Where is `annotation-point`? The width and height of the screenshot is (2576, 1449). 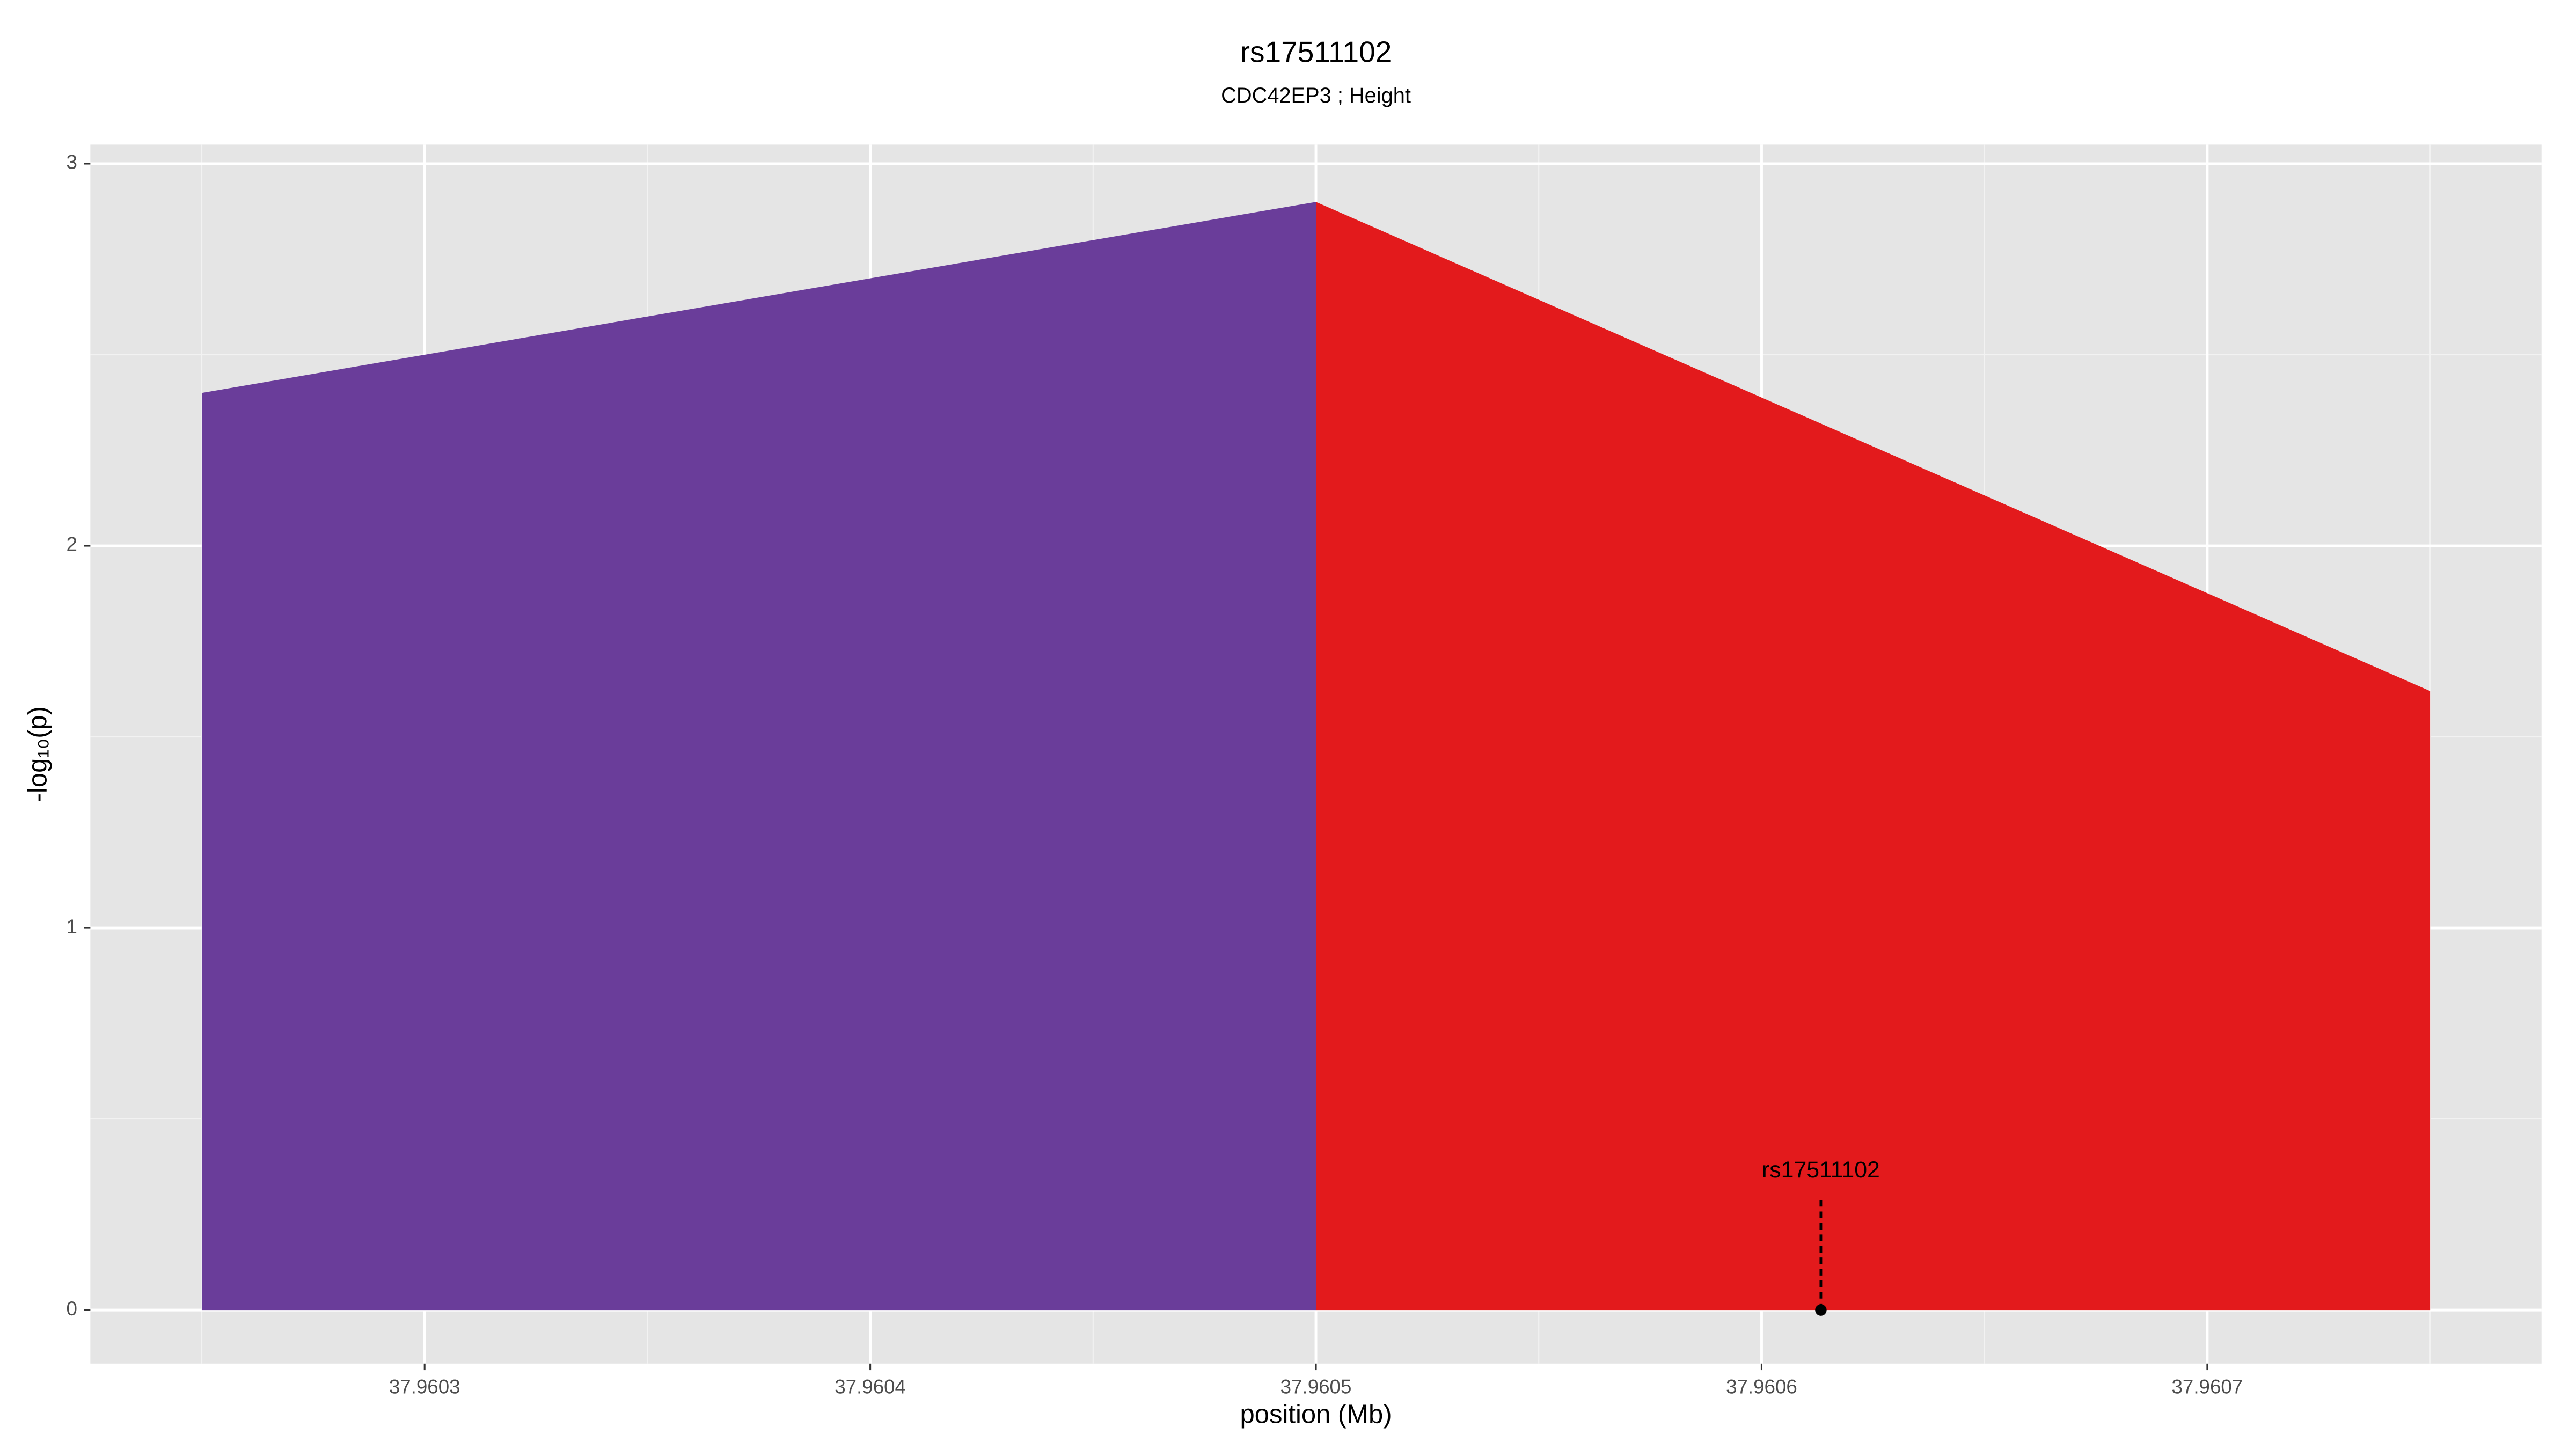 annotation-point is located at coordinates (1821, 1310).